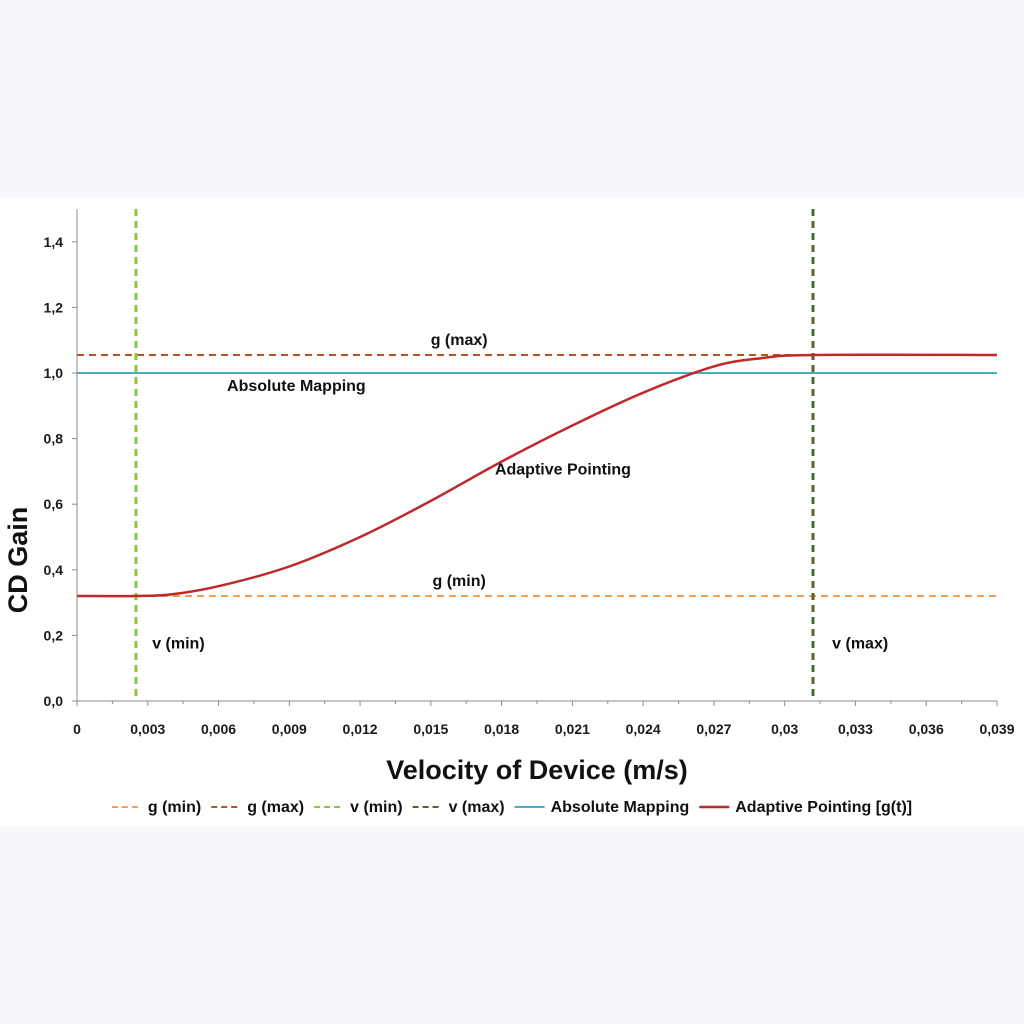 The width and height of the screenshot is (1024, 1024). Describe the element at coordinates (54, 307) in the screenshot. I see `y-tick-label: 1,2` at that location.